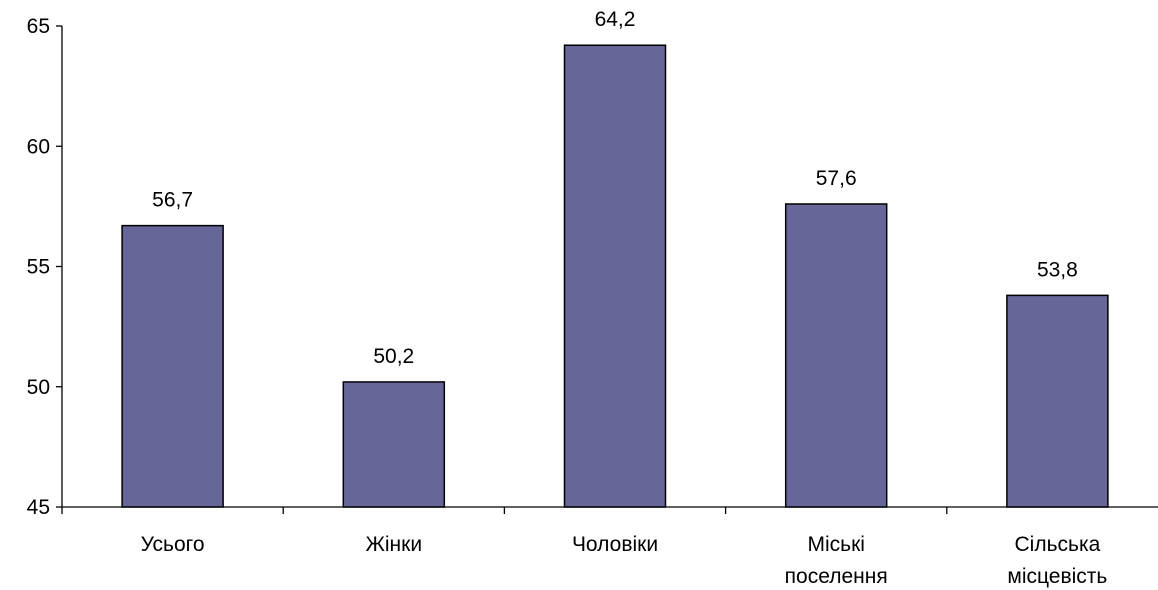 The height and width of the screenshot is (590, 1158). Describe the element at coordinates (393, 356) in the screenshot. I see `data-label: 50,2` at that location.